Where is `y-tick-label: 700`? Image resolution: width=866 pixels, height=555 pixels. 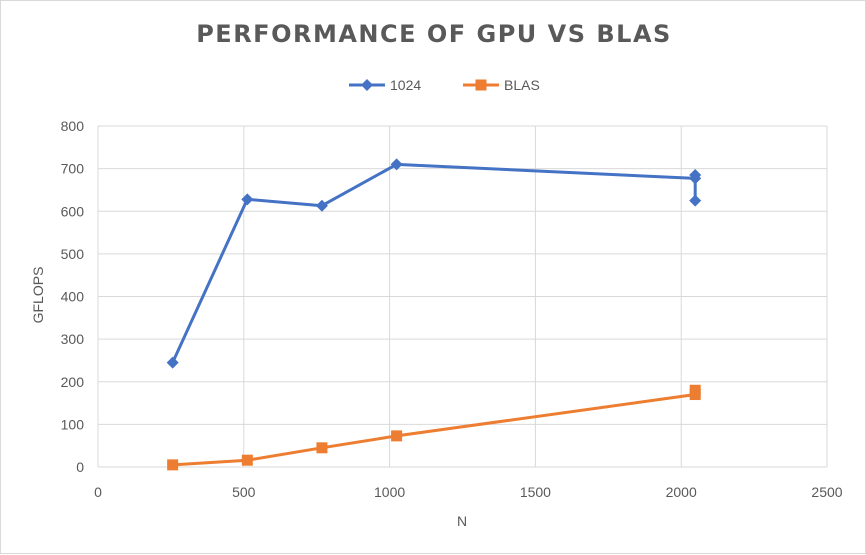 y-tick-label: 700 is located at coordinates (73, 169).